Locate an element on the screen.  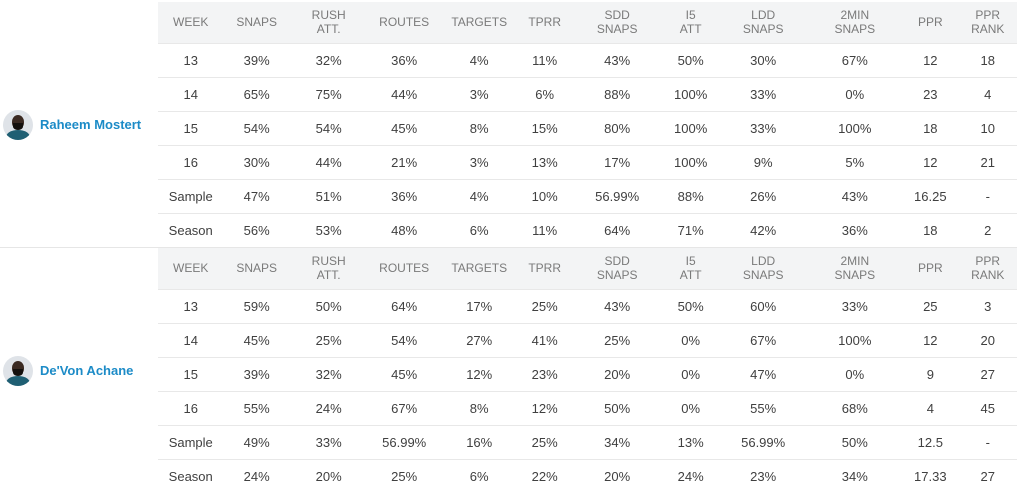
stat-cell: 54% is located at coordinates (328, 127).